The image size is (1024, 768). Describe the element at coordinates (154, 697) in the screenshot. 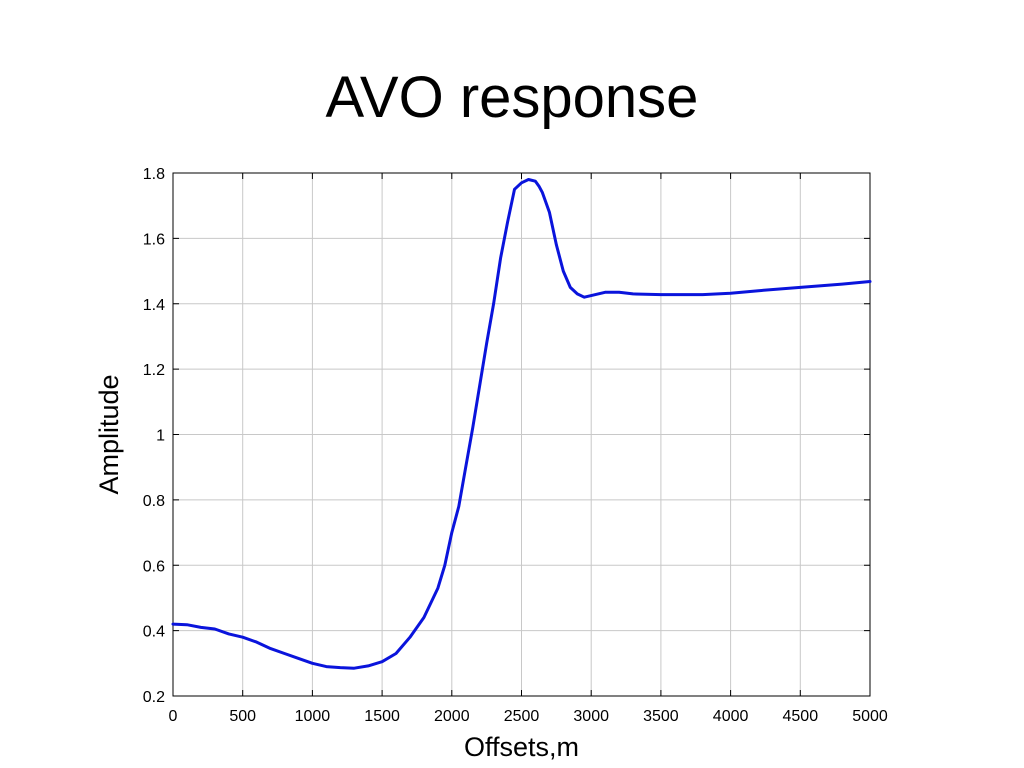

I see `y-tick-label: 0.2` at that location.